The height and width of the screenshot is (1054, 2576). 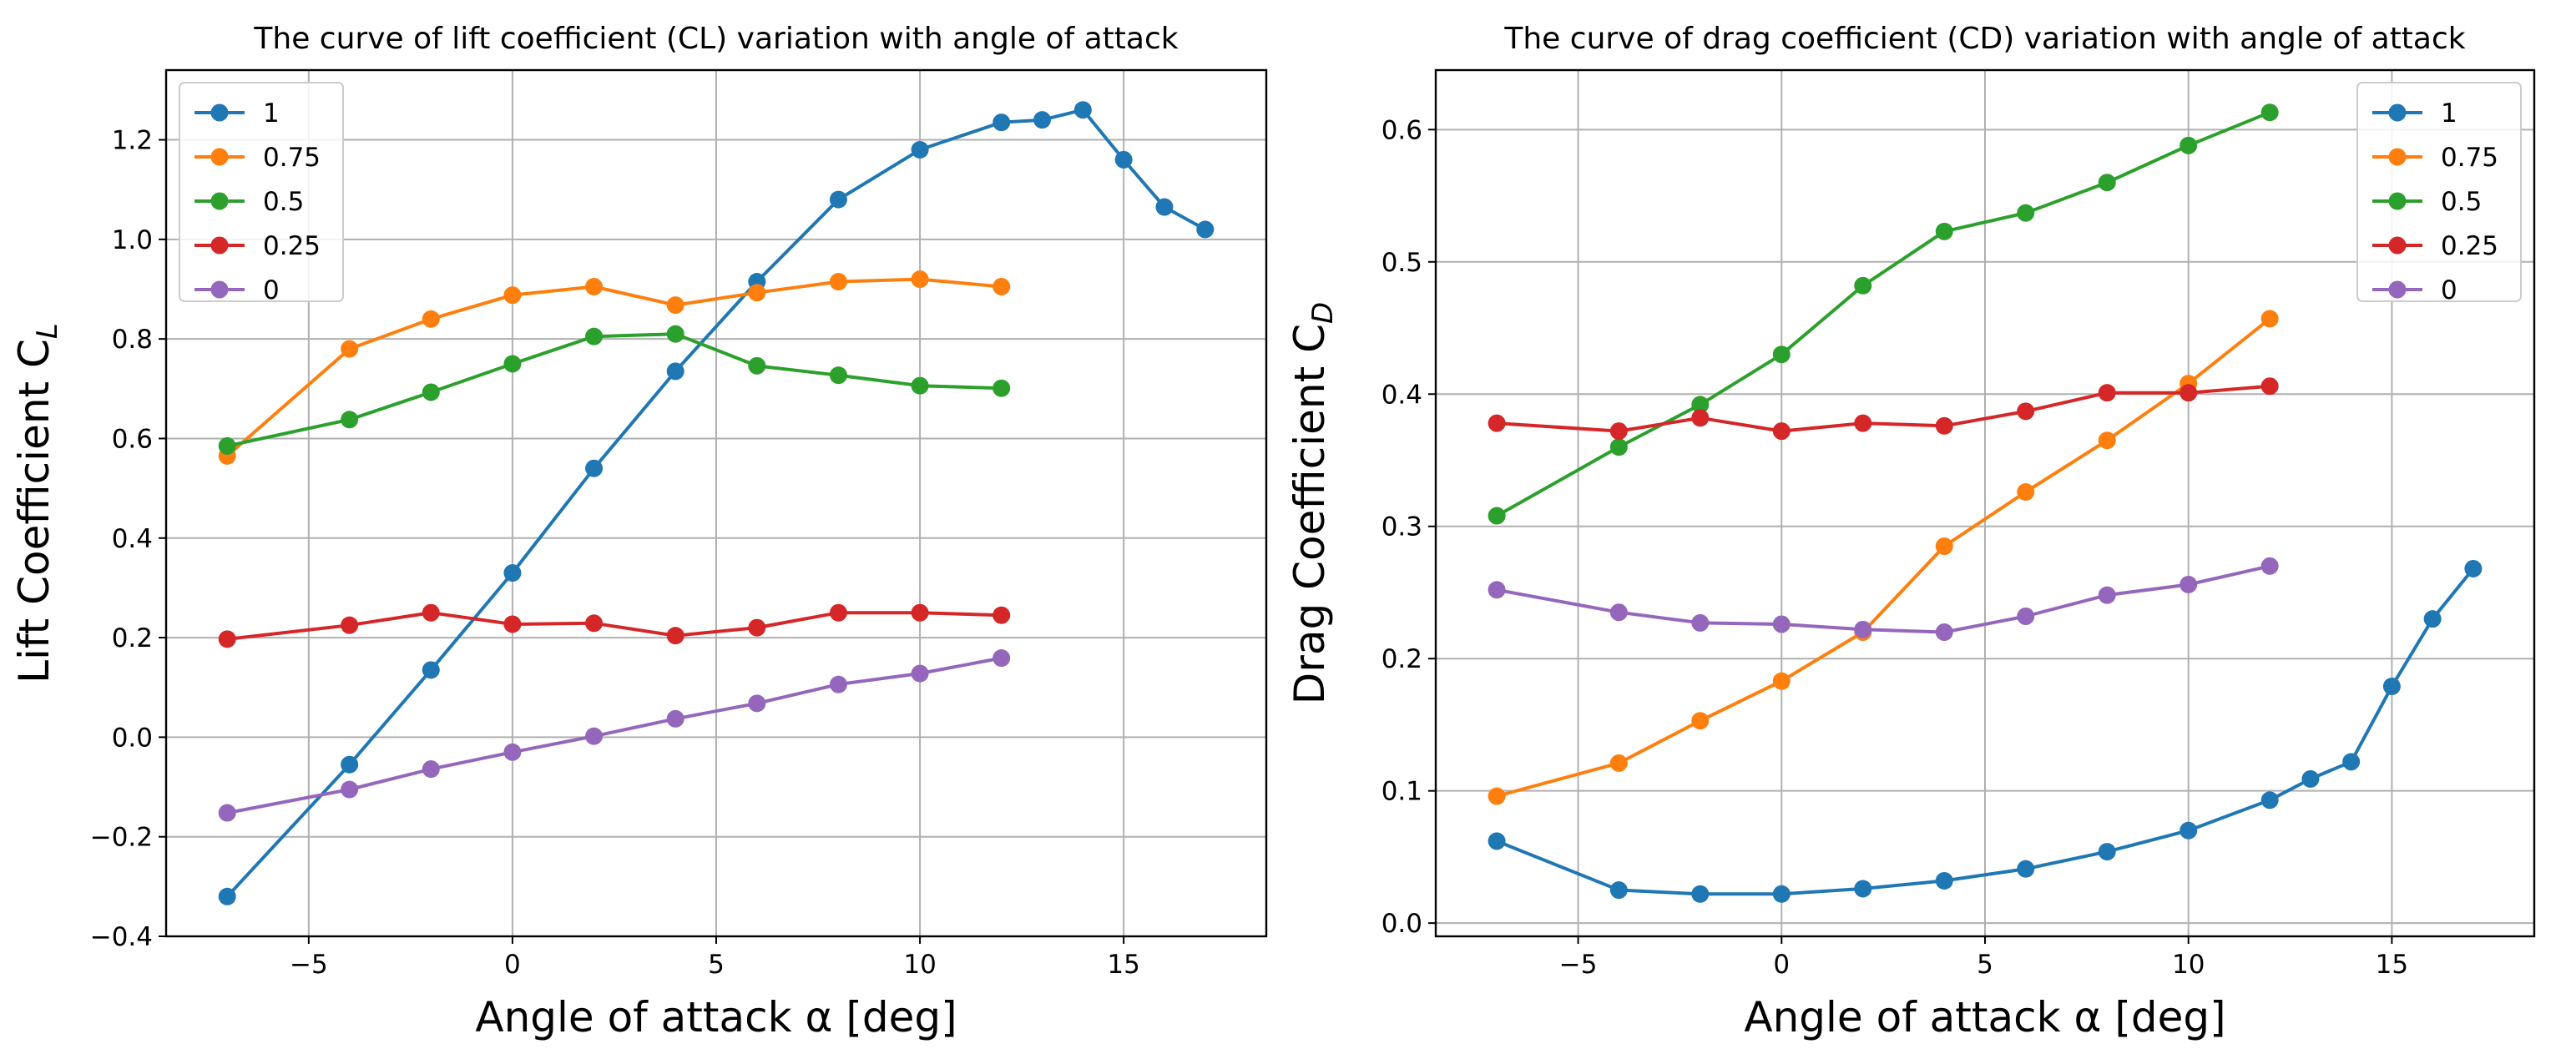 What do you see at coordinates (132, 141) in the screenshot?
I see `lift-y-tick-label: 1.2` at bounding box center [132, 141].